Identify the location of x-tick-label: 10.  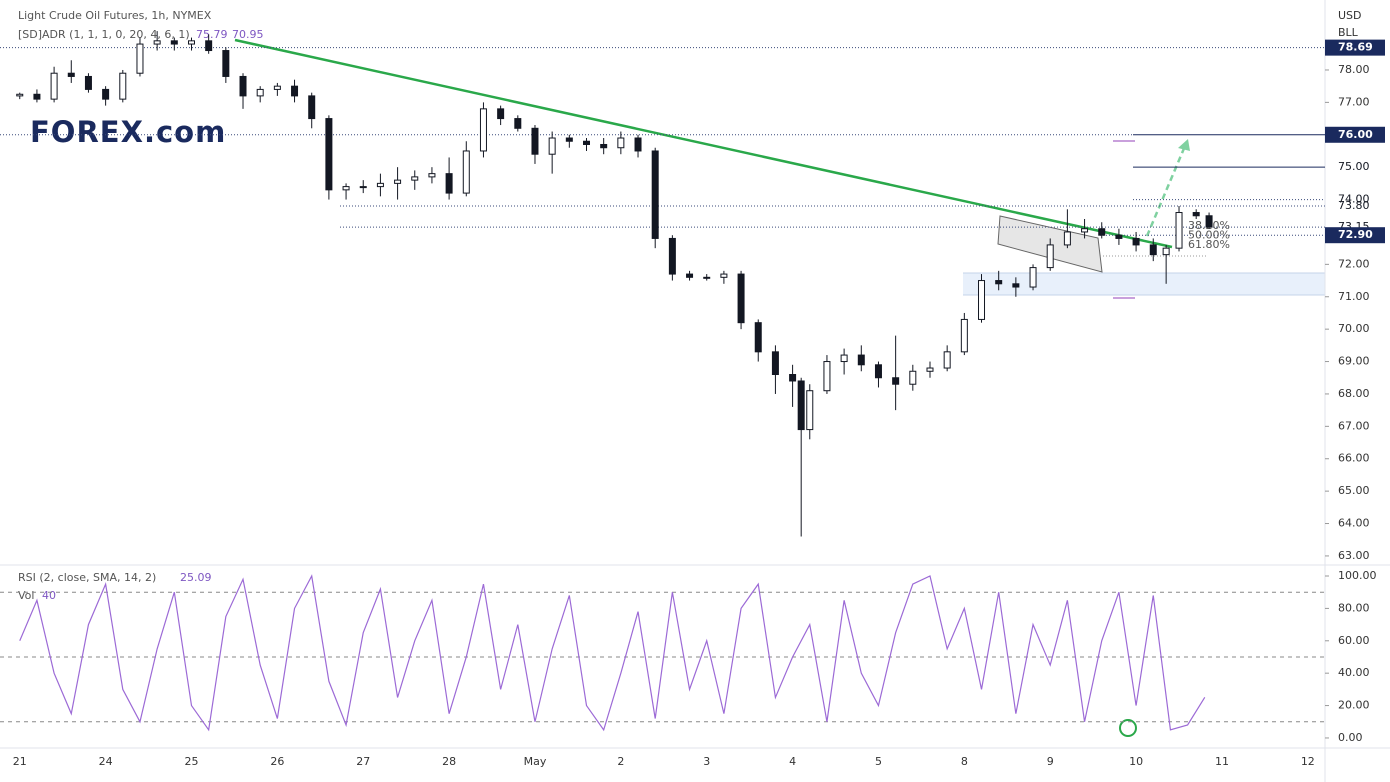
(1136, 761).